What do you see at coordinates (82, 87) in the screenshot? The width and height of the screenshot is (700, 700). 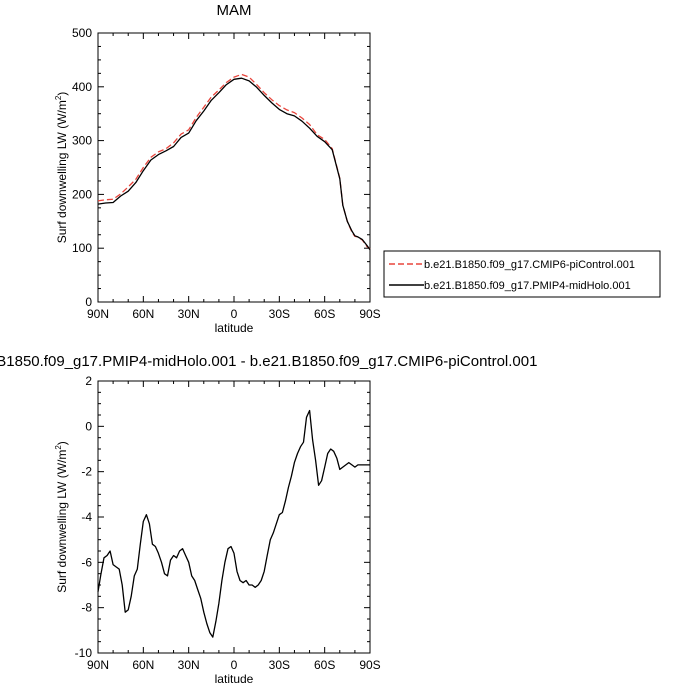 I see `y-tick-label: 400` at bounding box center [82, 87].